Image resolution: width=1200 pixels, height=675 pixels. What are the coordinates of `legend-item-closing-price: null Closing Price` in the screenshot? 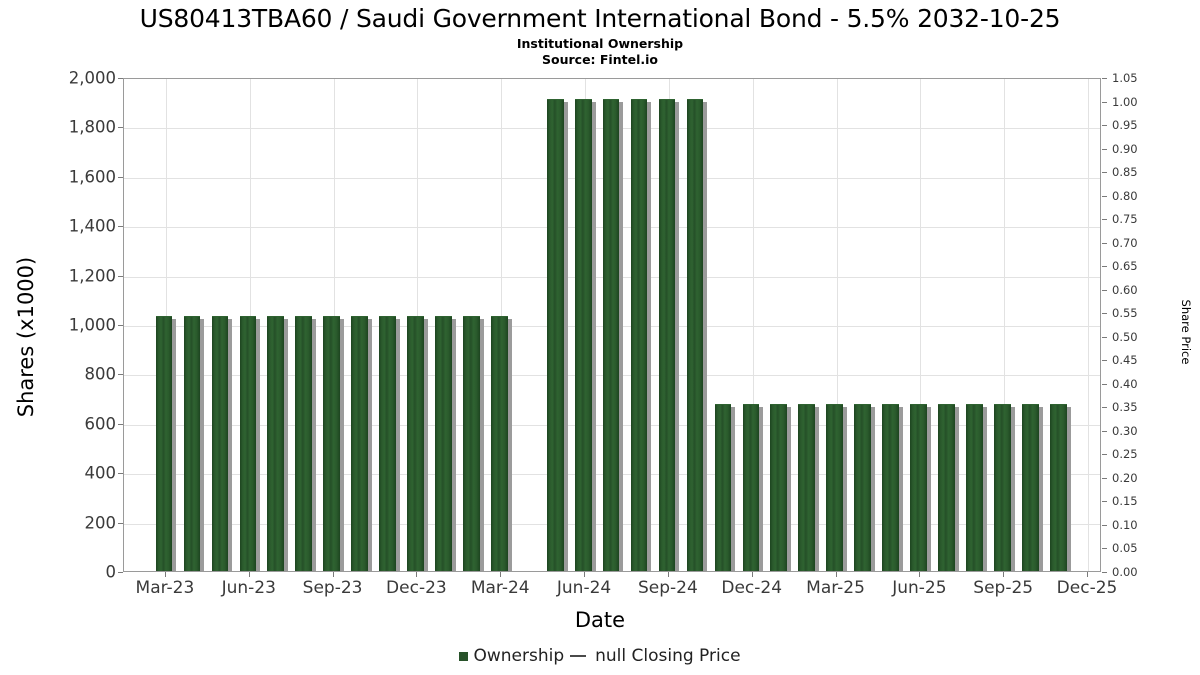 It's located at (652, 656).